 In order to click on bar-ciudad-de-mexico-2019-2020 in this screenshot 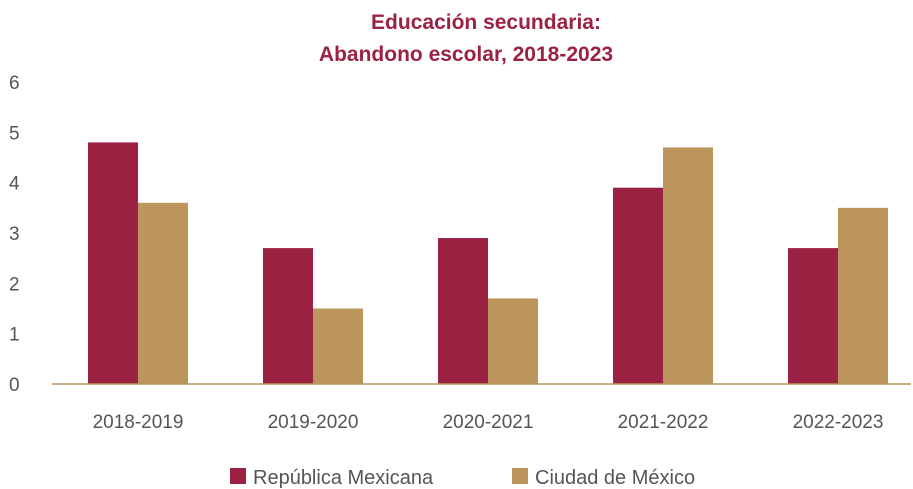, I will do `click(338, 346)`.